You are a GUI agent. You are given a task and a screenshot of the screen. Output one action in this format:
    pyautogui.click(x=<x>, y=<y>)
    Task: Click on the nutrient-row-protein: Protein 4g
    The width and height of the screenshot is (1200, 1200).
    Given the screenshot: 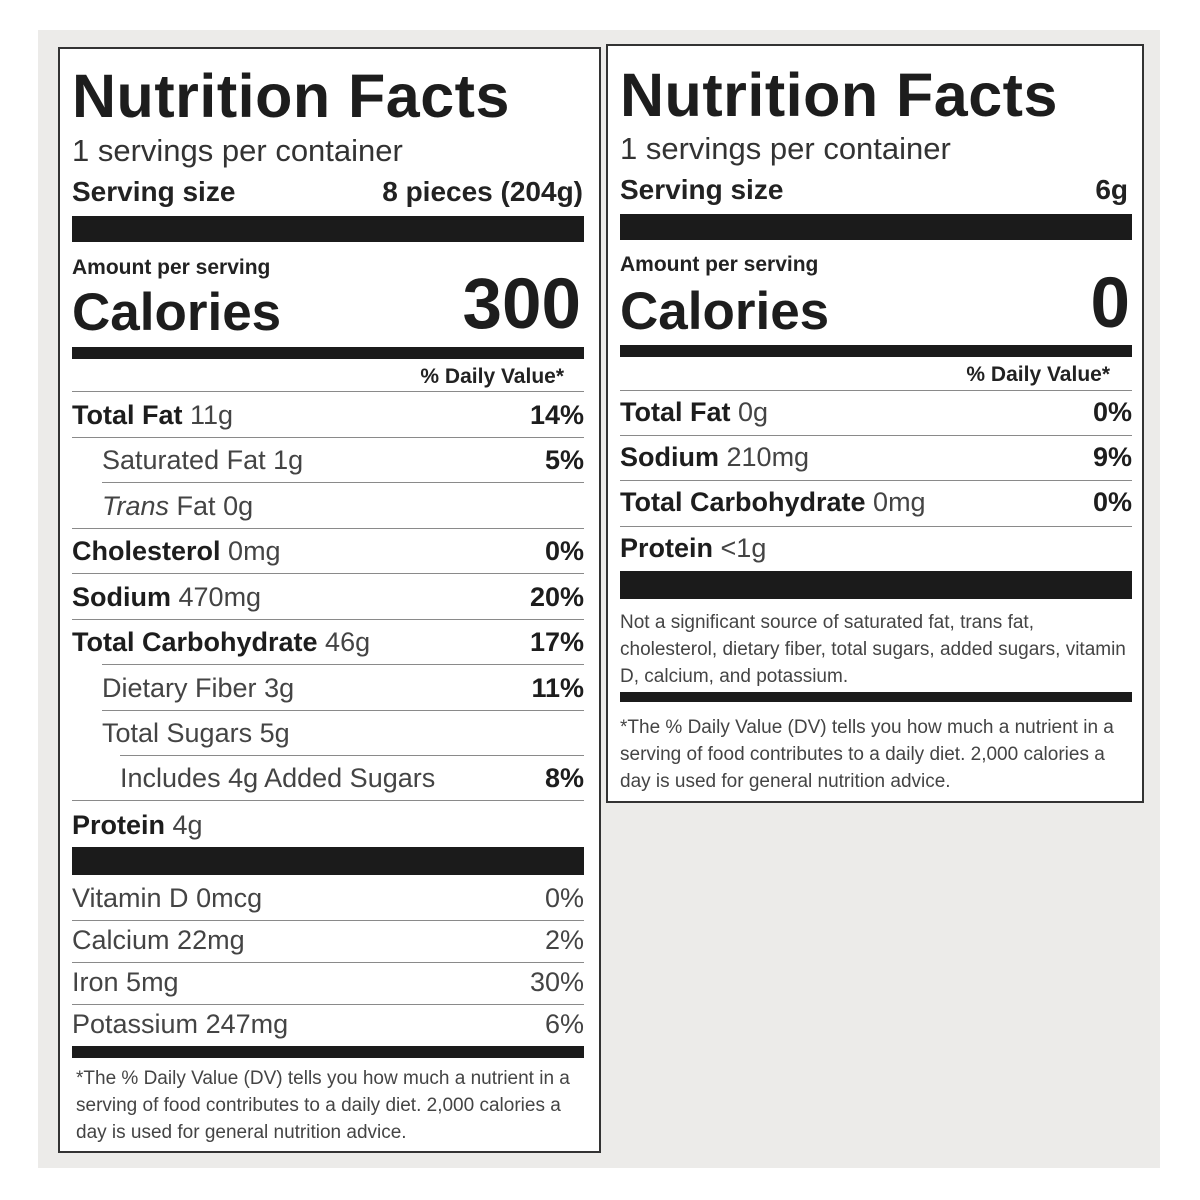 What is the action you would take?
    pyautogui.click(x=328, y=827)
    